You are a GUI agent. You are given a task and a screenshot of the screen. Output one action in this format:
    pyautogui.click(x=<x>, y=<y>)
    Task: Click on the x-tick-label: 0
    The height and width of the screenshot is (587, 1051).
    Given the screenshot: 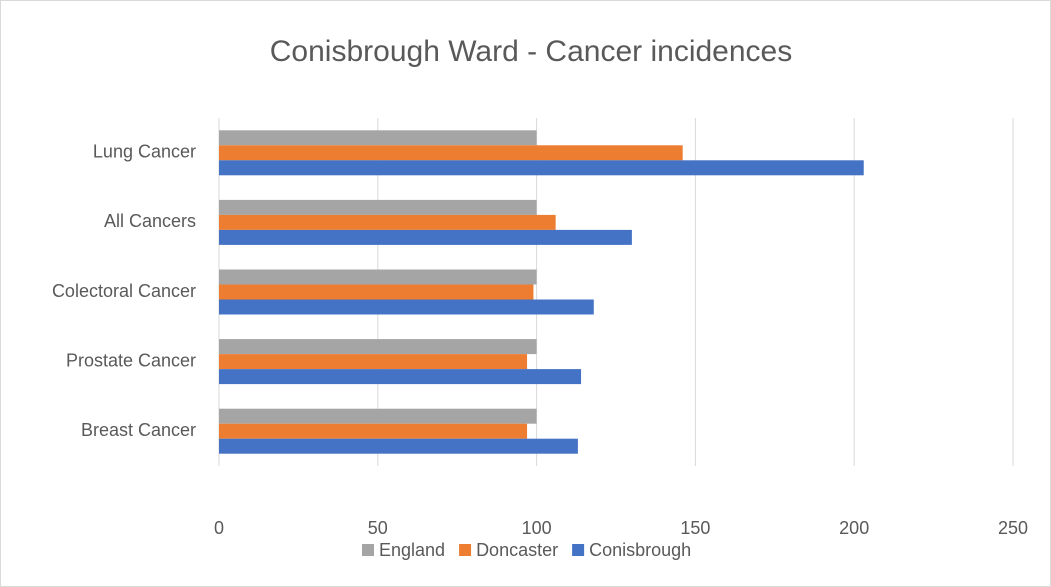 What is the action you would take?
    pyautogui.click(x=219, y=528)
    